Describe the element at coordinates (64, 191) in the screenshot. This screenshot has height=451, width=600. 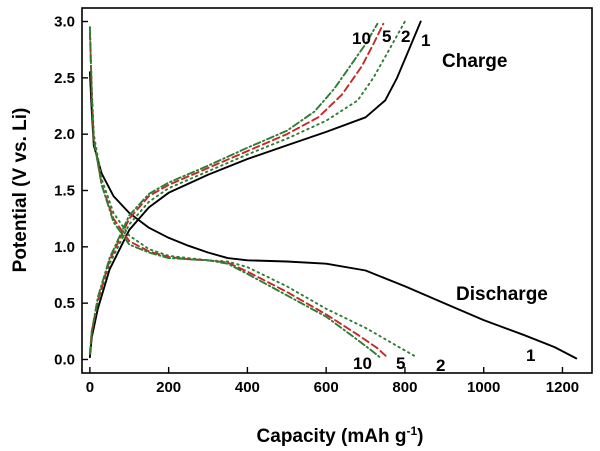
I see `y-tick-label-3: 1.5` at that location.